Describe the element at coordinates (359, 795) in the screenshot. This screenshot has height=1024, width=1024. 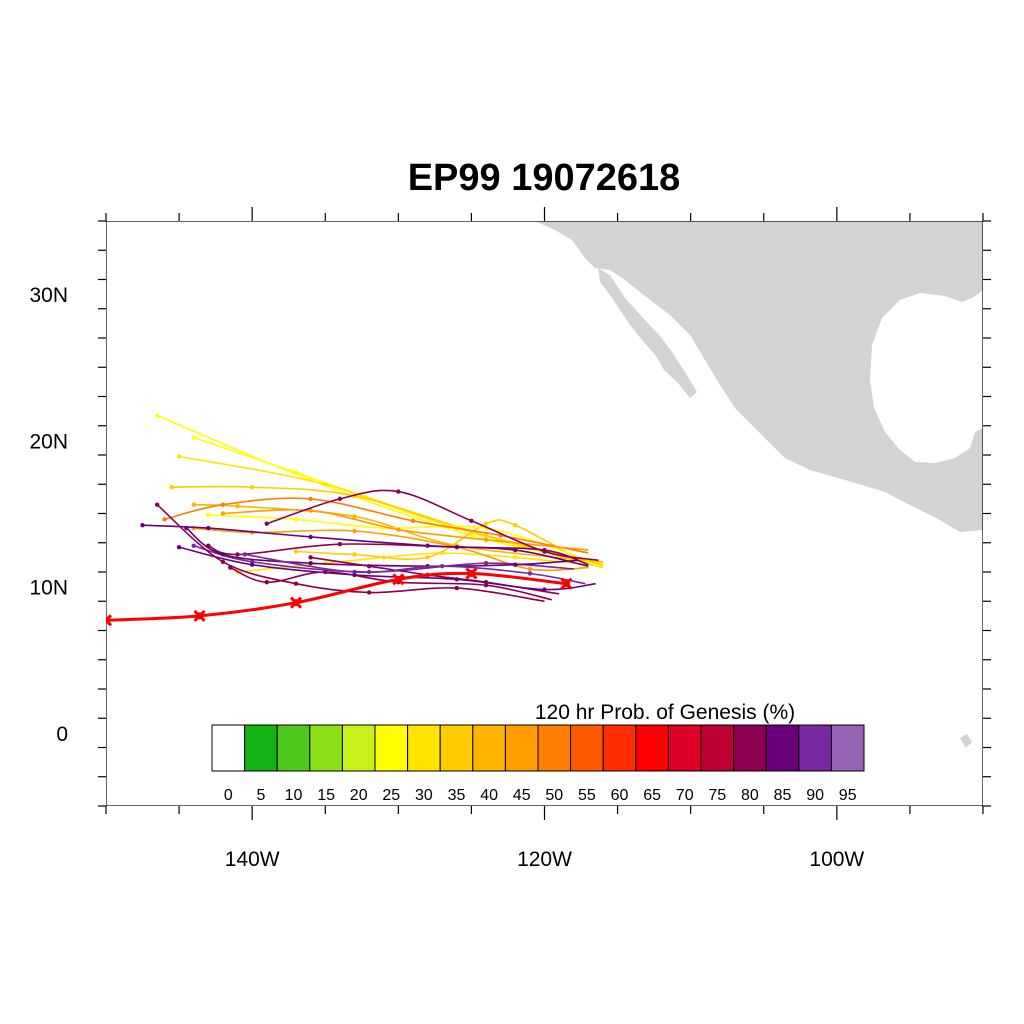
I see `colorbar-label: 20` at that location.